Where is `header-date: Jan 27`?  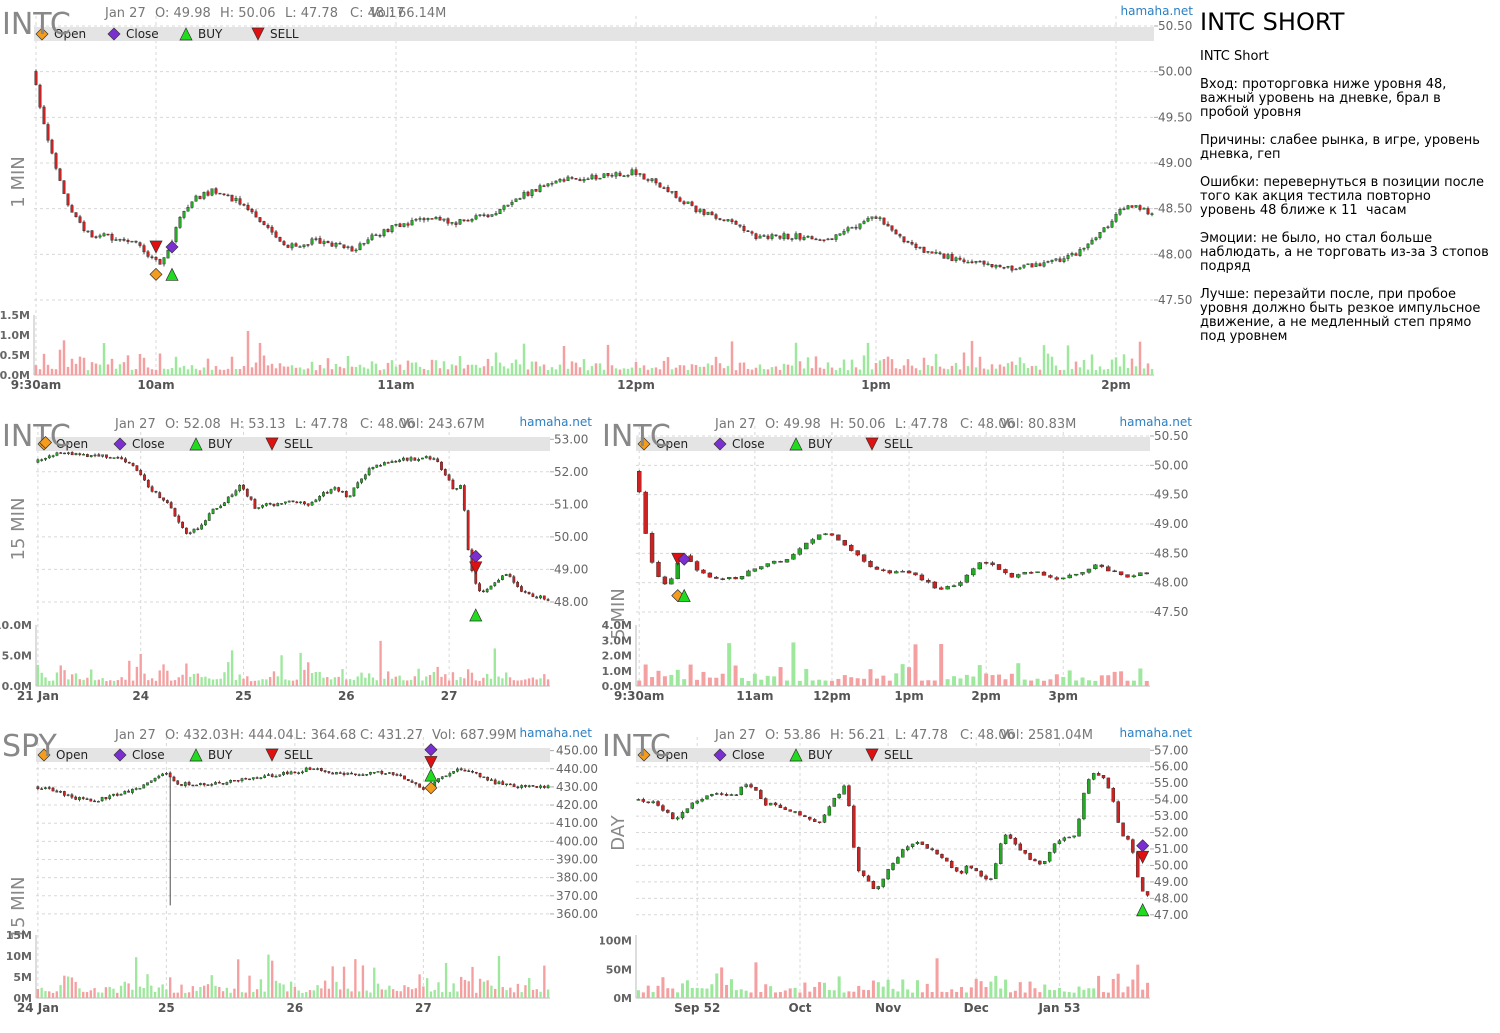 header-date: Jan 27 is located at coordinates (135, 735).